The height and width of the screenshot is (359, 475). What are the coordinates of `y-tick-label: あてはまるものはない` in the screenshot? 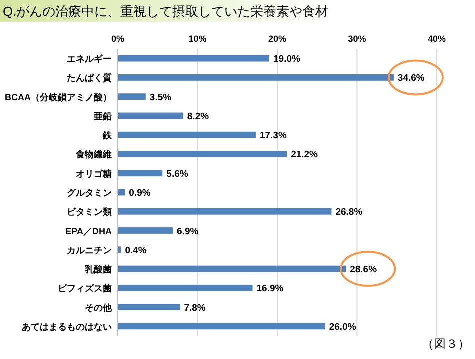 It's located at (67, 327).